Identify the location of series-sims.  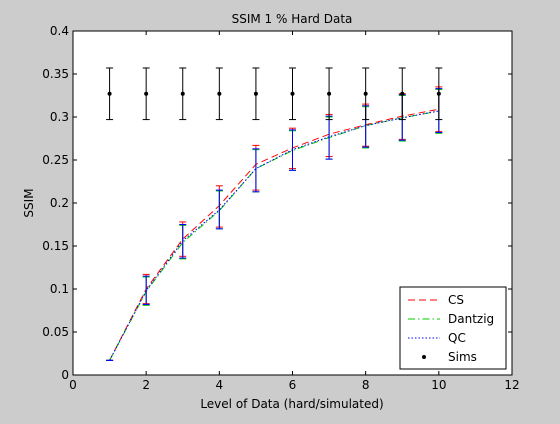
(274, 94).